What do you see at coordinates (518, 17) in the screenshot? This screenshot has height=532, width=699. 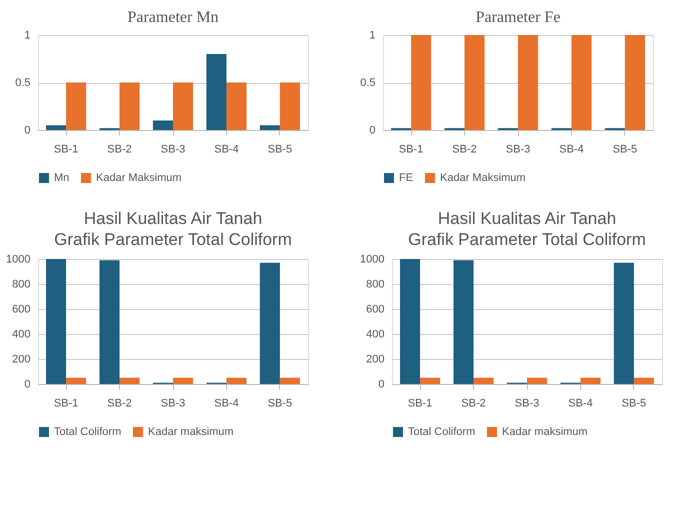 I see `chart-title: Parameter Fe` at bounding box center [518, 17].